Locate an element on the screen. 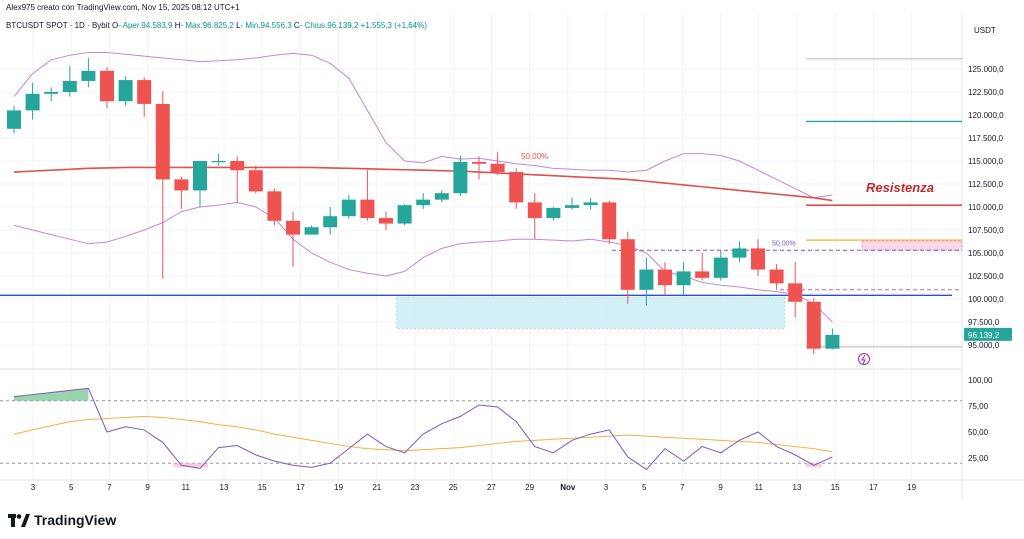 The width and height of the screenshot is (1024, 539). tradingview-logo: TradingView is located at coordinates (62, 520).